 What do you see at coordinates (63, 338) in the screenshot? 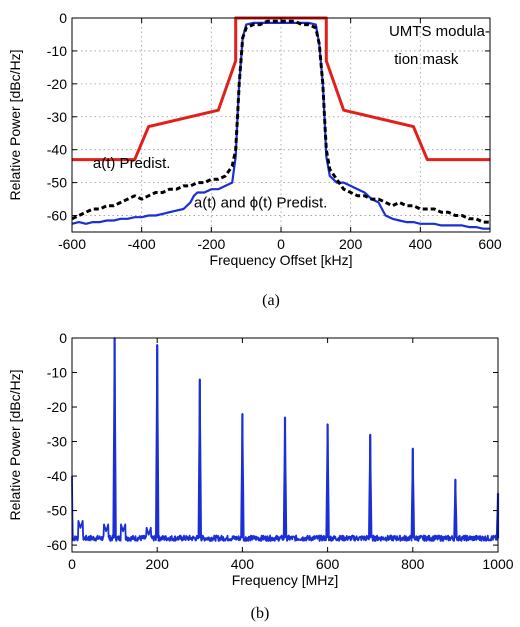
I see `chart-b-ytick-label: 0` at bounding box center [63, 338].